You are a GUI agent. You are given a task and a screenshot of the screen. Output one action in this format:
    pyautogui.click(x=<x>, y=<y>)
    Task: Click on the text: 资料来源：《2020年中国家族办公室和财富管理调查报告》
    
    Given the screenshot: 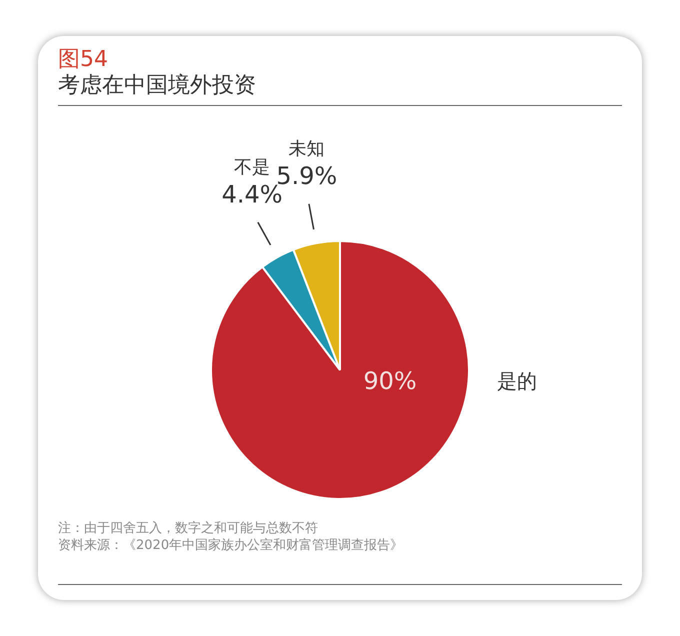 What is the action you would take?
    pyautogui.click(x=231, y=545)
    